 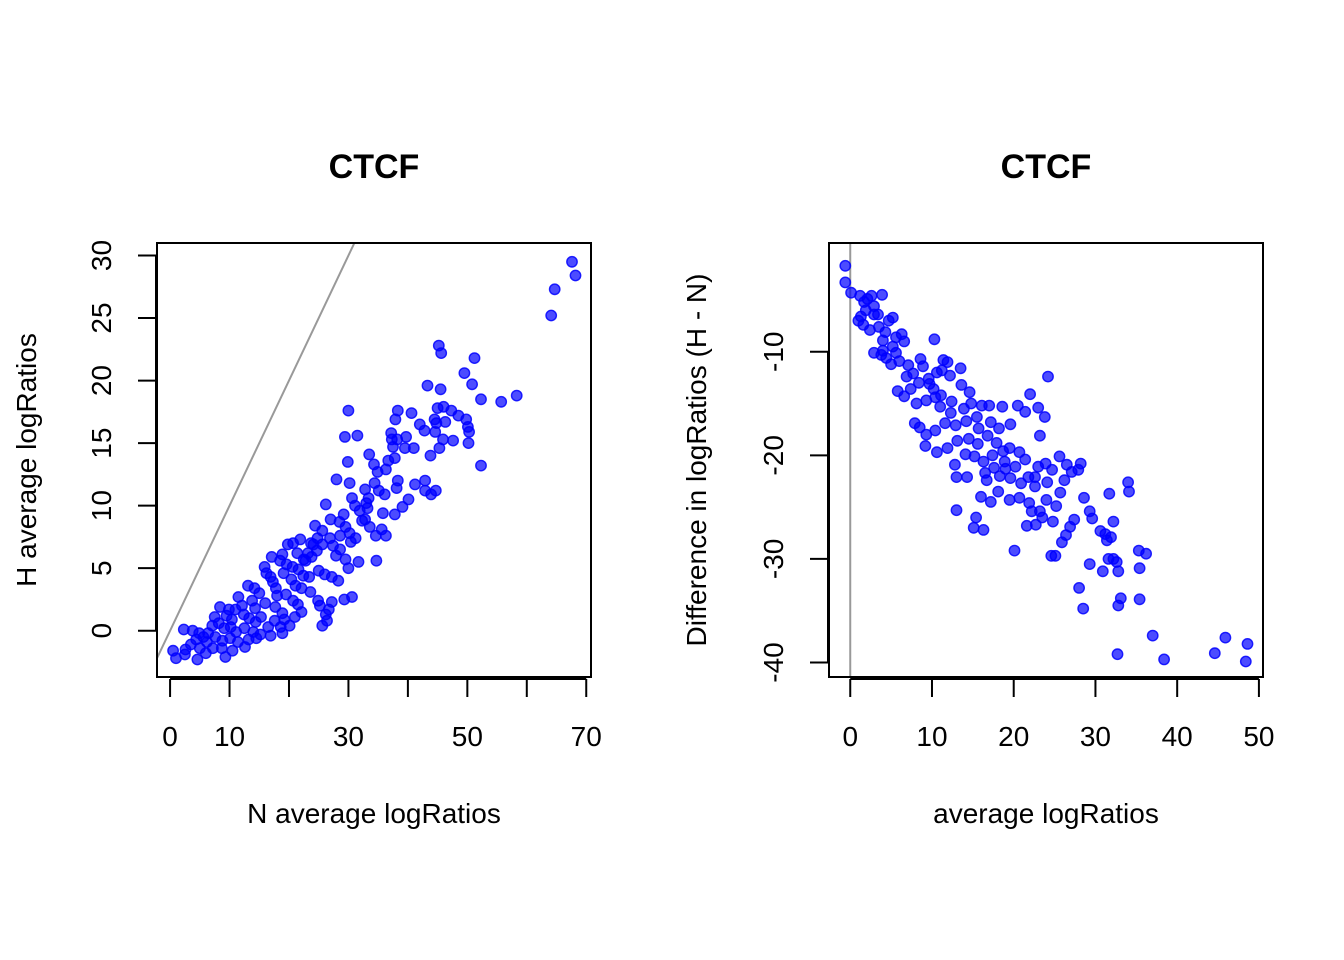 I want to click on y-tick-label: 25, so click(x=101, y=317).